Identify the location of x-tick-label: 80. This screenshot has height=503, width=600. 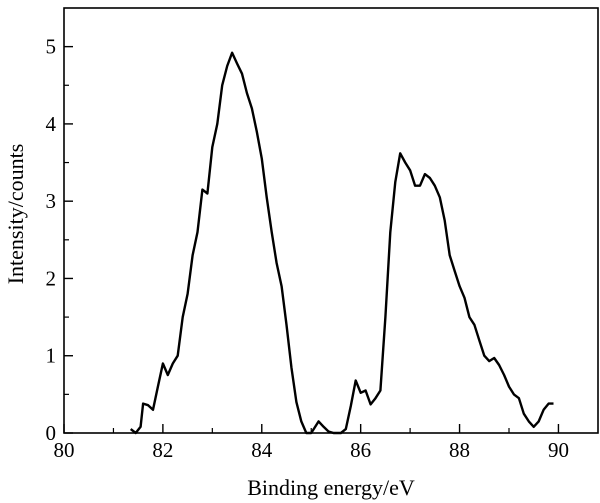
(64, 450).